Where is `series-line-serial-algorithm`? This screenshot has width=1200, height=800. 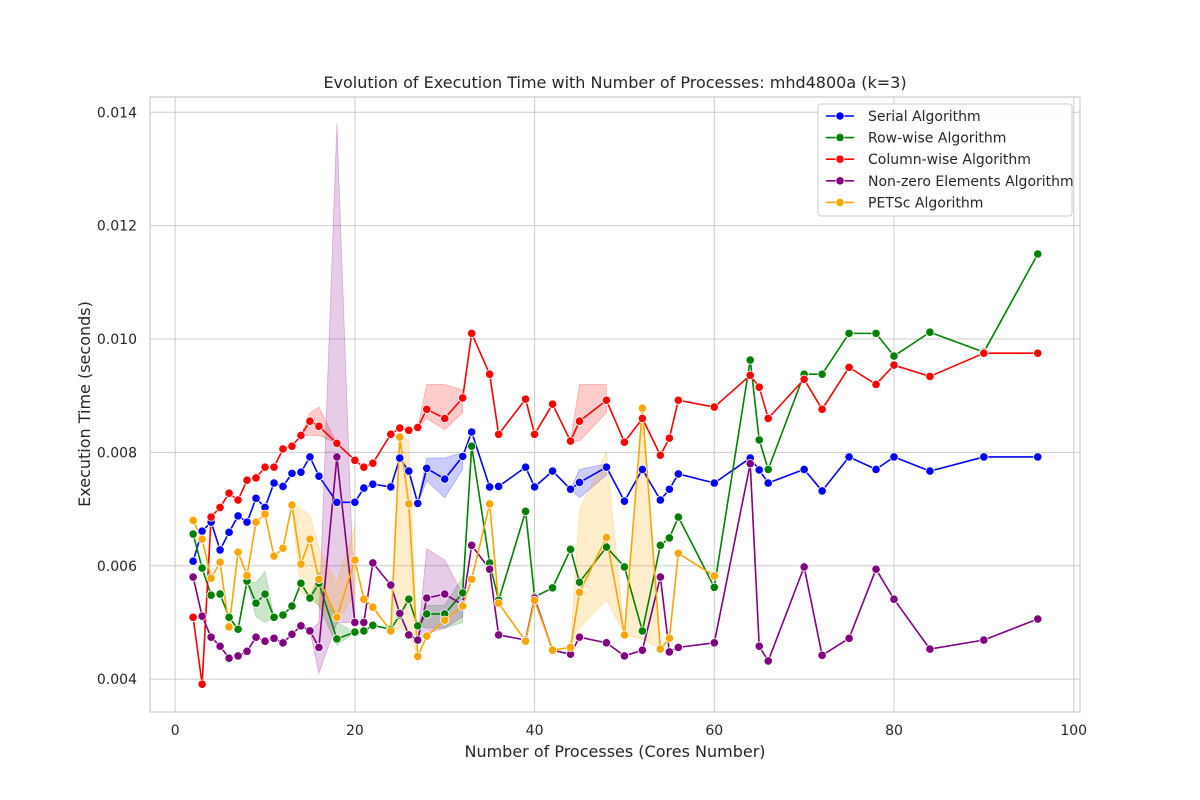 series-line-serial-algorithm is located at coordinates (615, 496).